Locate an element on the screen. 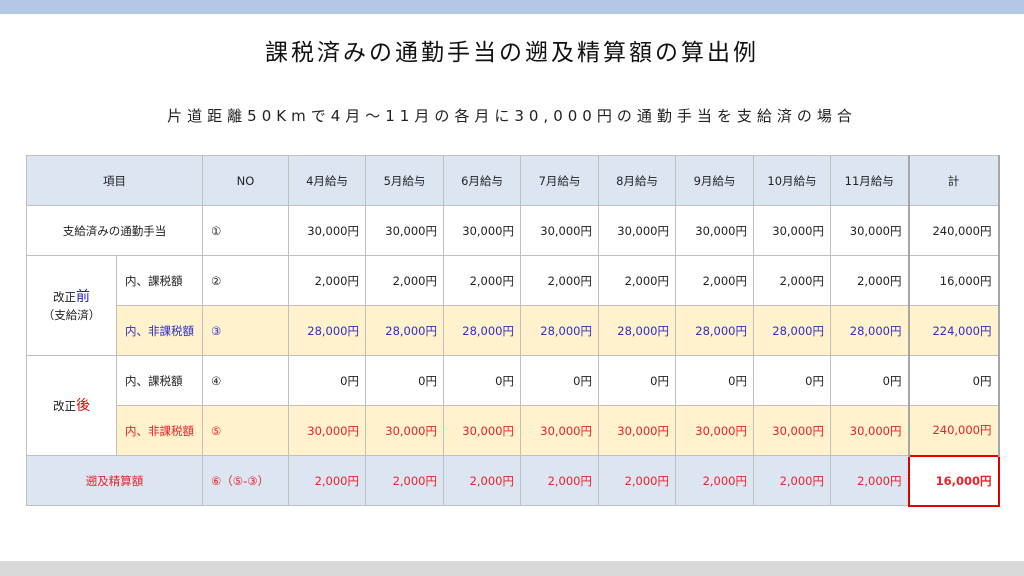 The width and height of the screenshot is (1024, 576). header-month: 11月給与 is located at coordinates (869, 180).